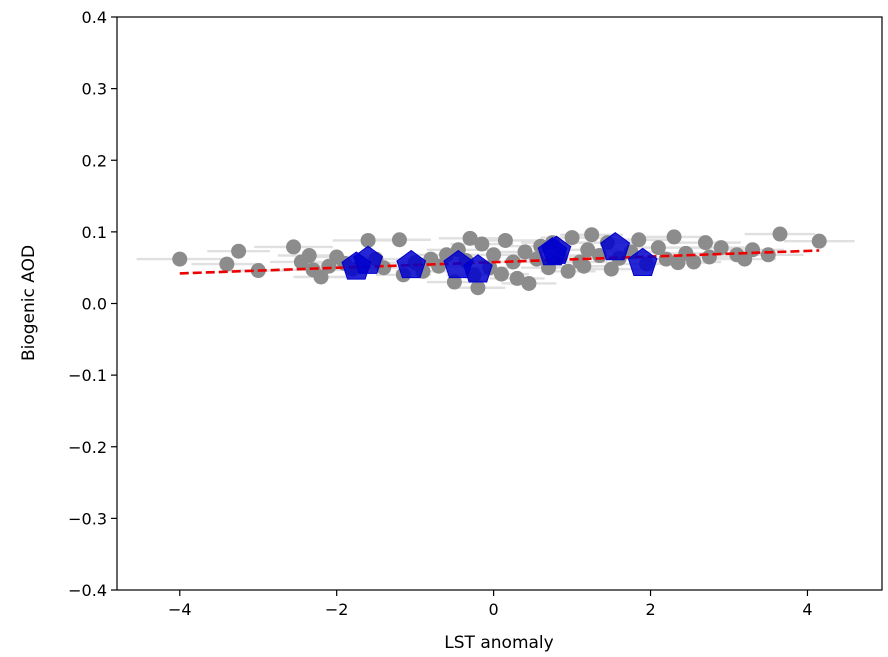  Describe the element at coordinates (87, 447) in the screenshot. I see `y-tick-label: −0.2` at that location.